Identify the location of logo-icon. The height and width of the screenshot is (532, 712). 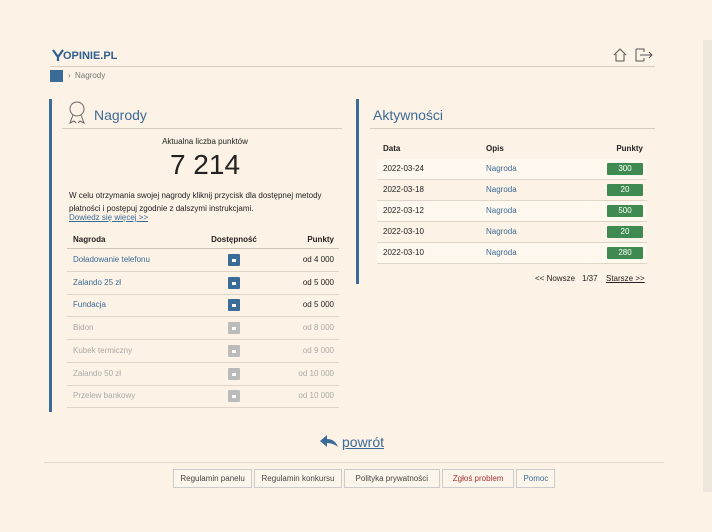
(58, 55).